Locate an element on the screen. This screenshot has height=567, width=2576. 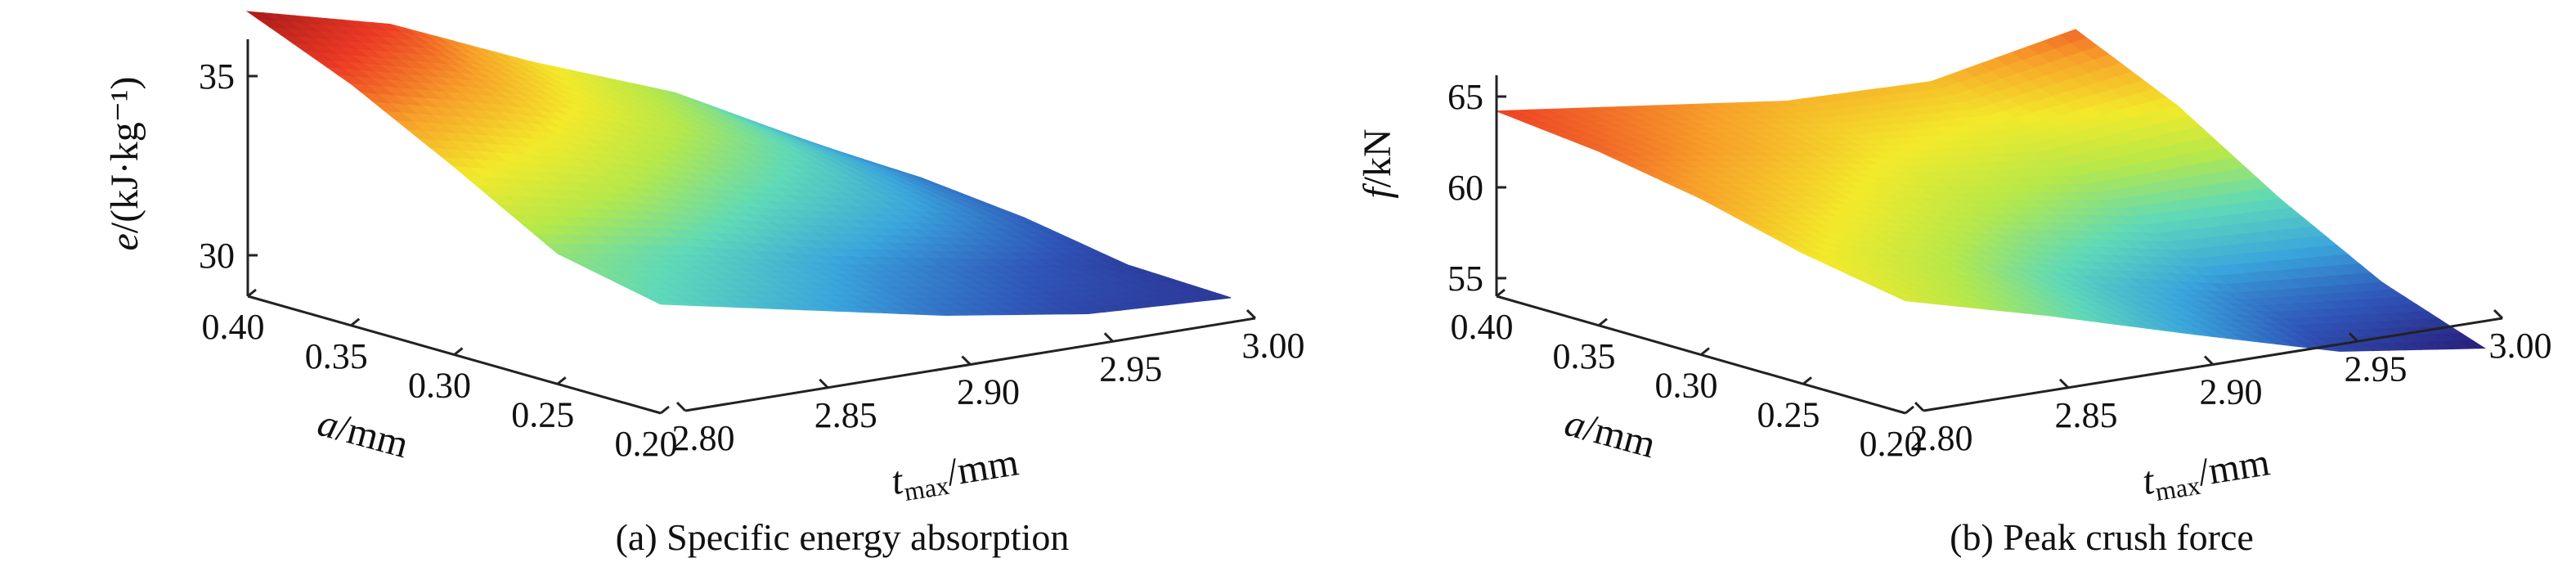
z-tick-label: 55 is located at coordinates (1465, 279).